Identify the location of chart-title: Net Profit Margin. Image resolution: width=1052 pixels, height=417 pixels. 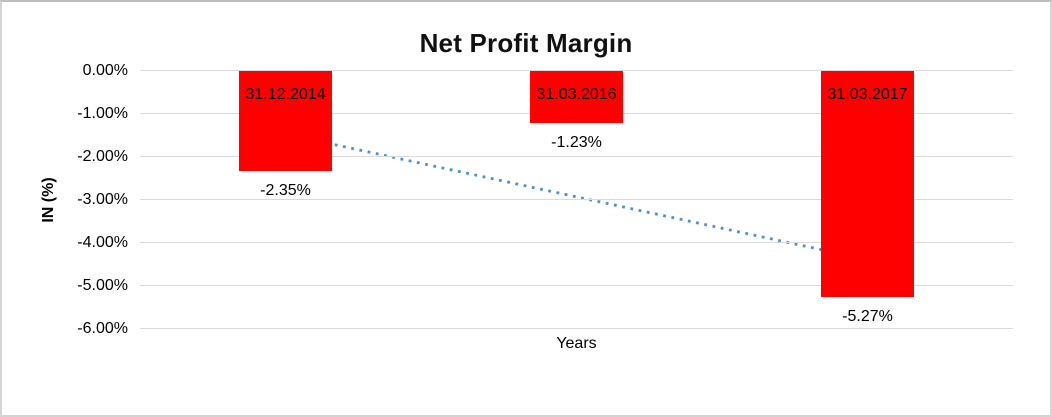
(526, 43).